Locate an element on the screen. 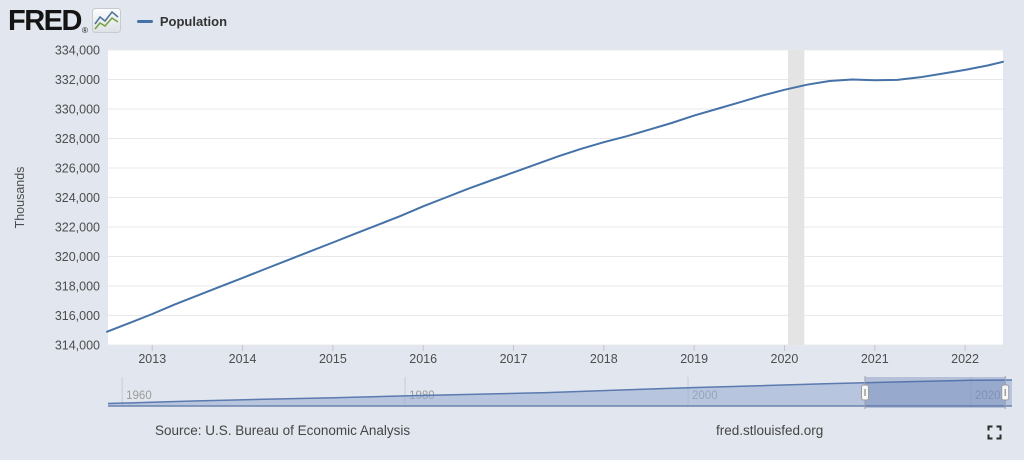 This screenshot has width=1024, height=460. y-tick-label: 324,000 is located at coordinates (77, 198).